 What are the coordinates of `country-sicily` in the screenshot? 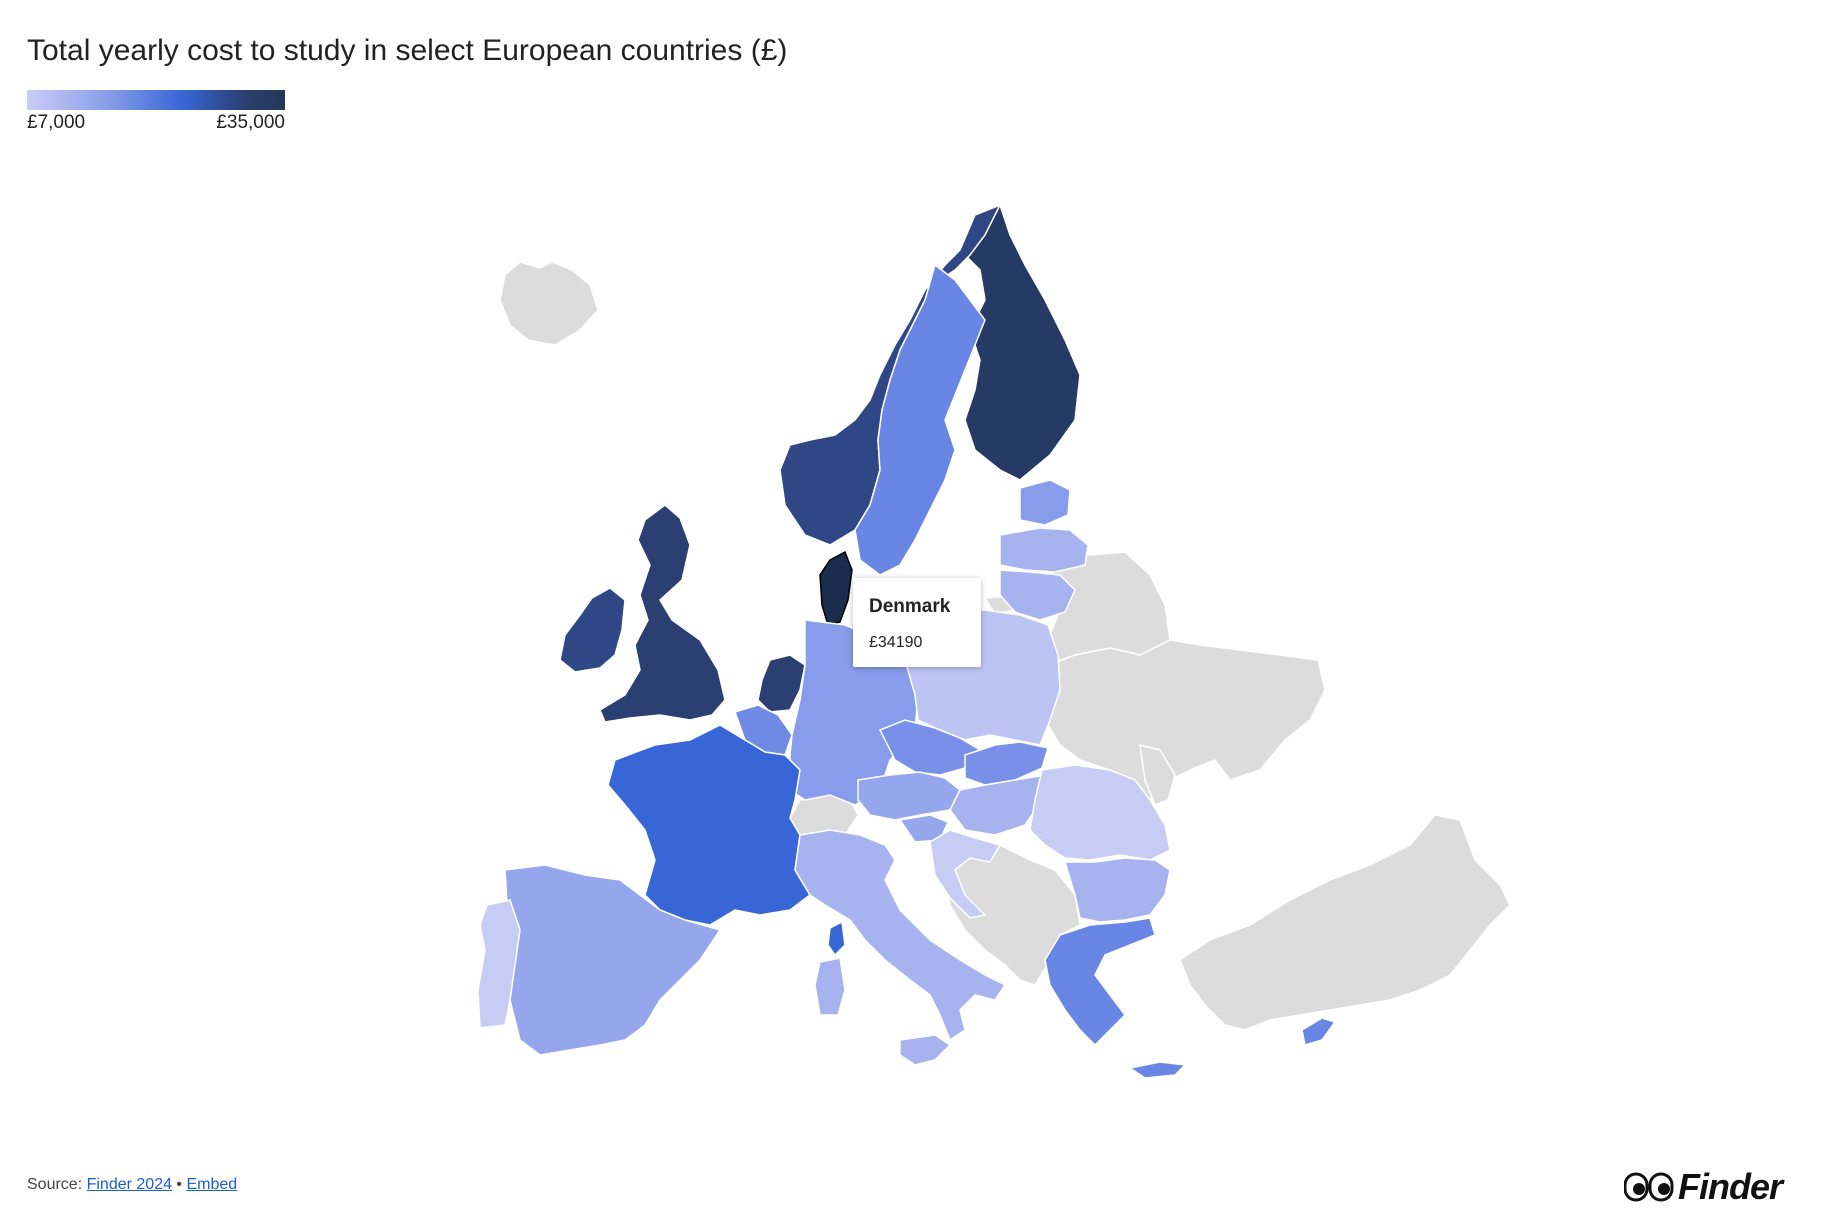 It's located at (925, 1050).